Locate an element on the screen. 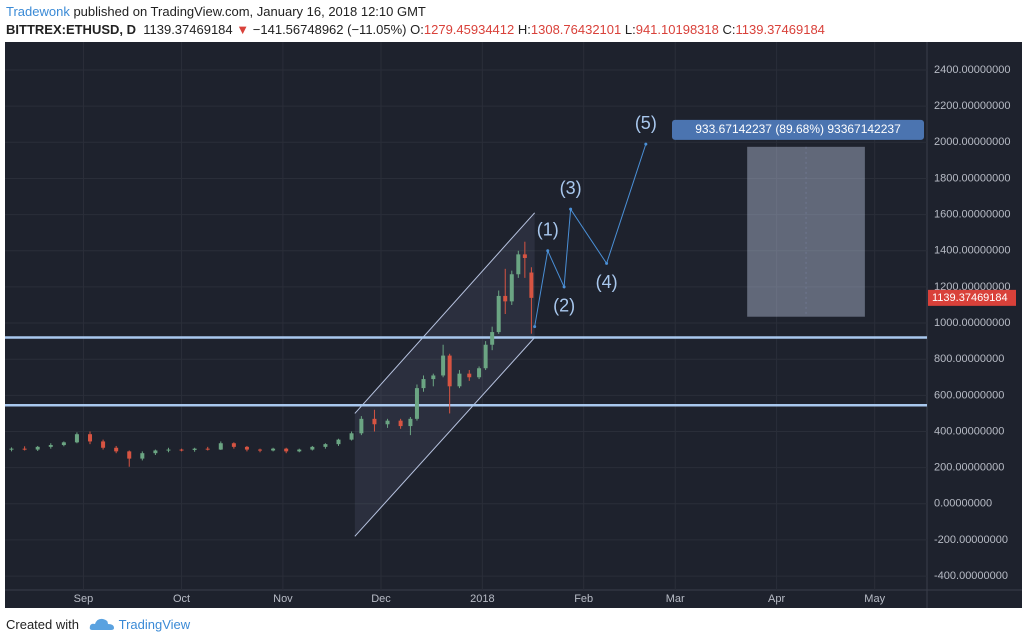 The width and height of the screenshot is (1027, 643). y-tick-label: 2000.00000000 is located at coordinates (972, 142).